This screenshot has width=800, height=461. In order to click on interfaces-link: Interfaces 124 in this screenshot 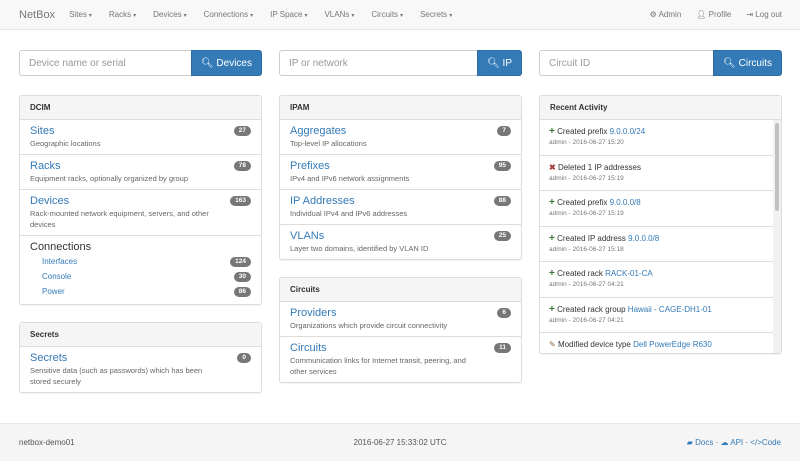, I will do `click(140, 261)`.